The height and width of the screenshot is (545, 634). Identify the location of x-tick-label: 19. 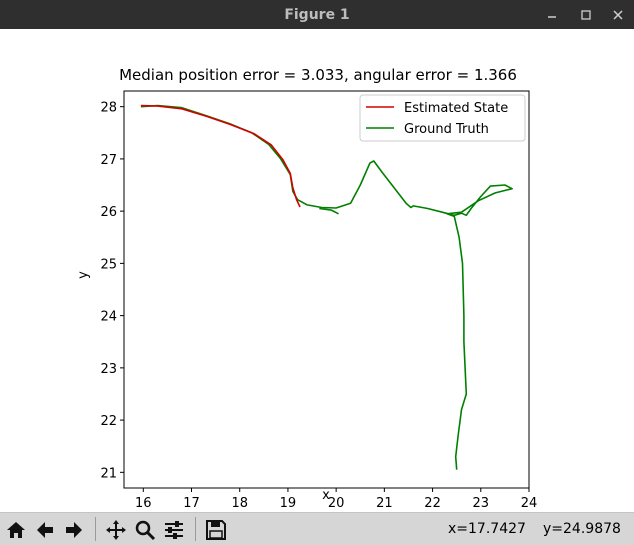
(288, 503).